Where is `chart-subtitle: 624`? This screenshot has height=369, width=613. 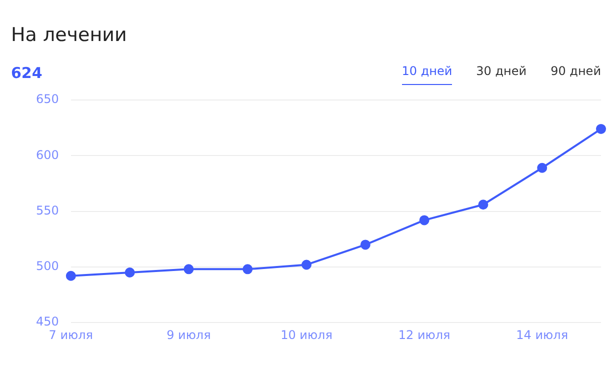
chart-subtitle: 624 is located at coordinates (26, 73).